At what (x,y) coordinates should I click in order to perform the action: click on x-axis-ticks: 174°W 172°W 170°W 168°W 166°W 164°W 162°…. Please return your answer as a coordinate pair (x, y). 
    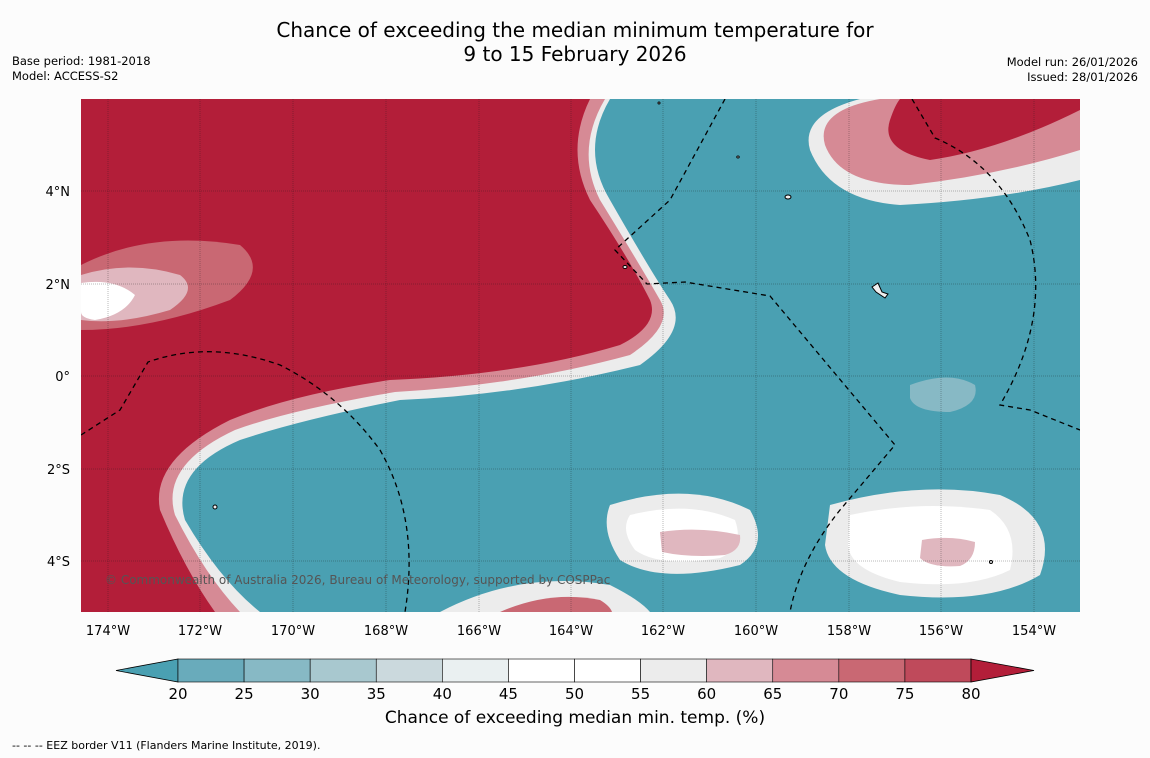
    Looking at the image, I should click on (571, 631).